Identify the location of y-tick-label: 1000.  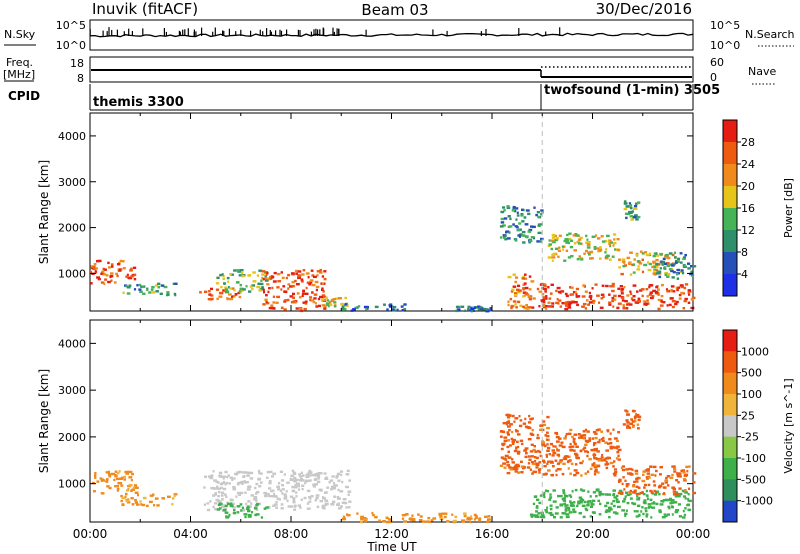
(72, 273).